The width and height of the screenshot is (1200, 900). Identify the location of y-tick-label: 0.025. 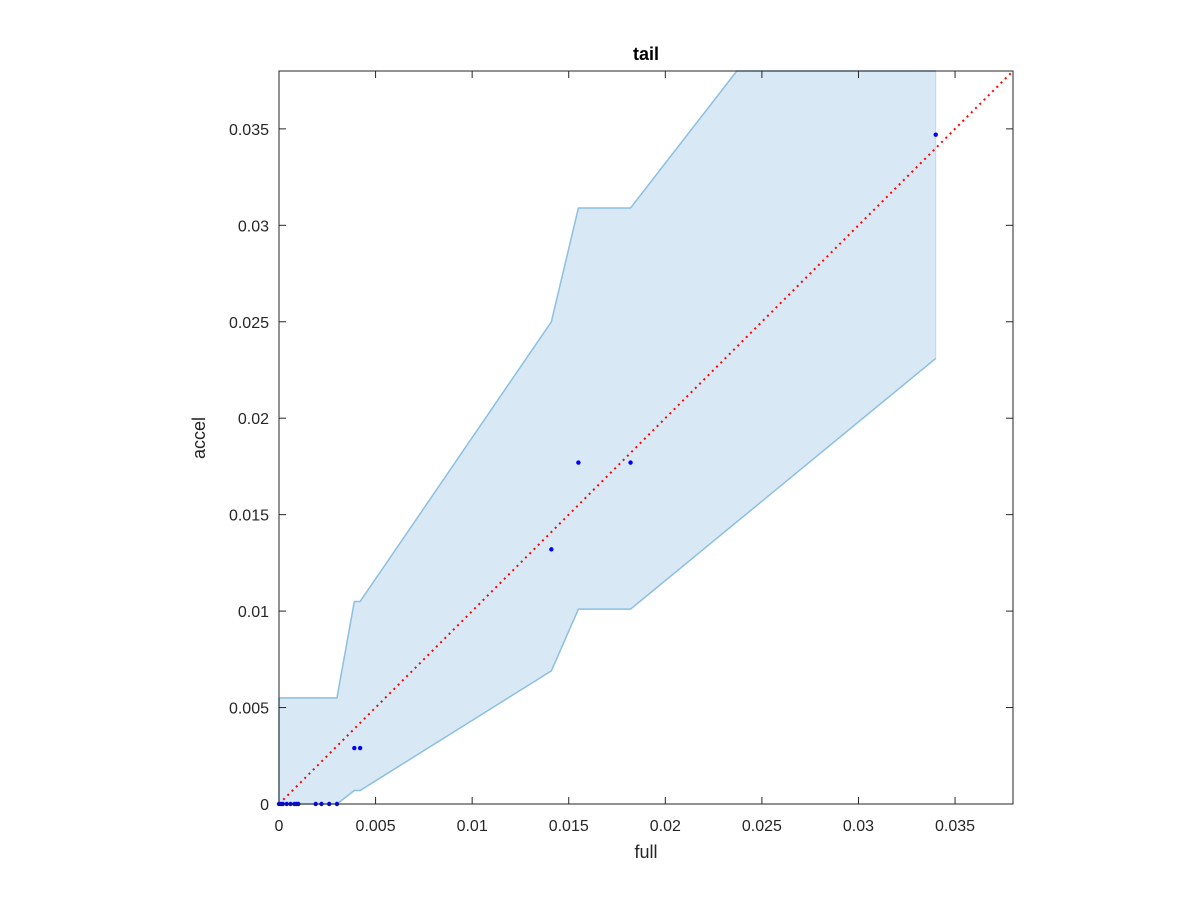
(249, 323).